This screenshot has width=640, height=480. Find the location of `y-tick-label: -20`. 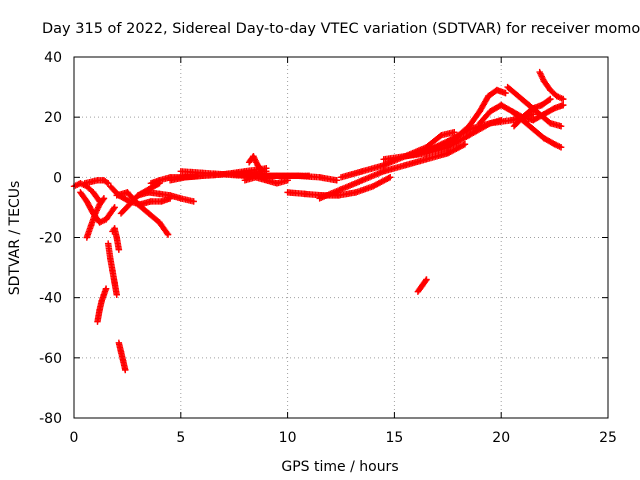

y-tick-label: -20 is located at coordinates (50, 239).